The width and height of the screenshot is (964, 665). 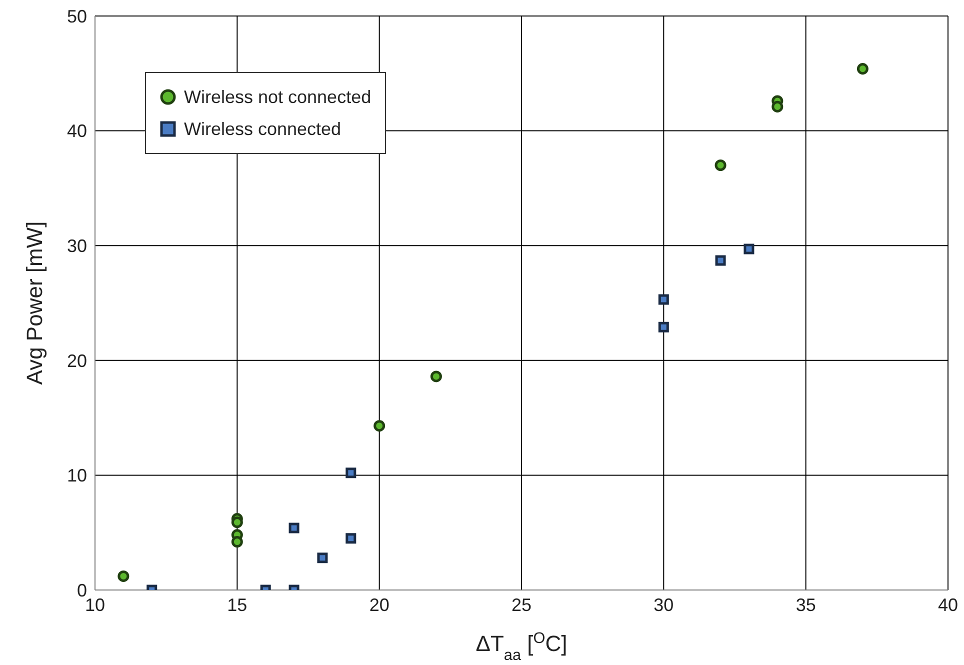 What do you see at coordinates (76, 476) in the screenshot?
I see `y-tick-label: 10` at bounding box center [76, 476].